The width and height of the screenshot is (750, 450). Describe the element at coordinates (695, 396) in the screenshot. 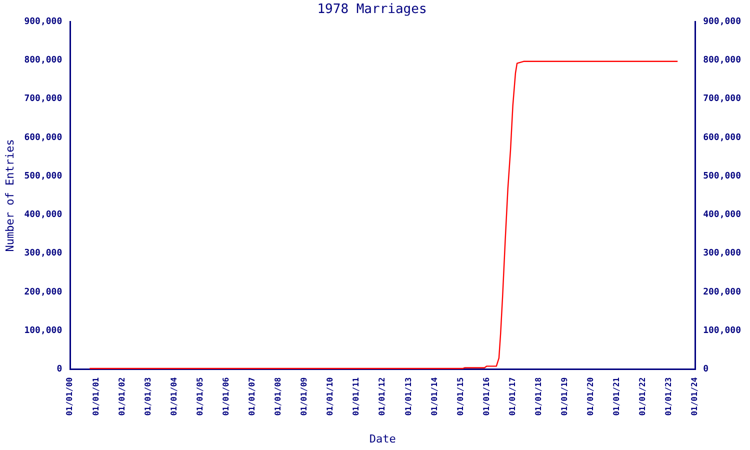

I see `x-tick-label: 01/01/24` at that location.